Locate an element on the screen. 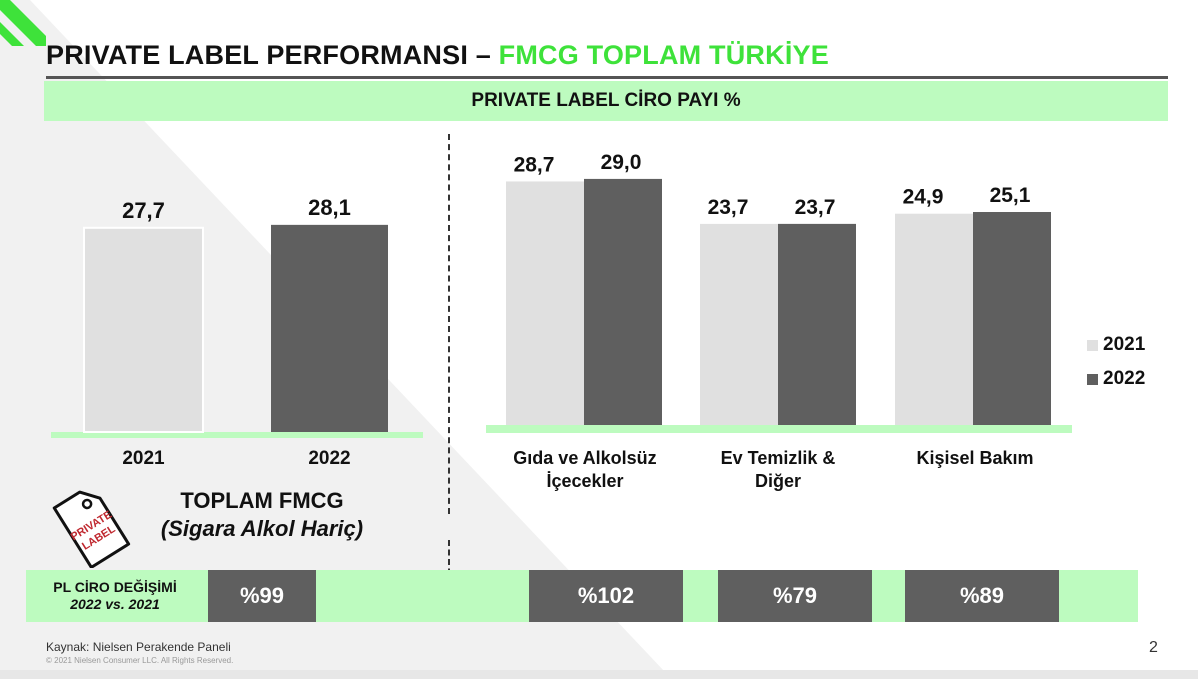 The width and height of the screenshot is (1198, 679). change-value-home: %79 is located at coordinates (795, 596).